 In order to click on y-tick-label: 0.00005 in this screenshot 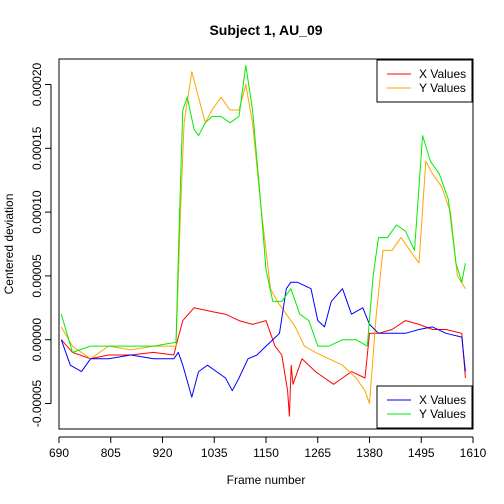, I will do `click(37, 276)`.